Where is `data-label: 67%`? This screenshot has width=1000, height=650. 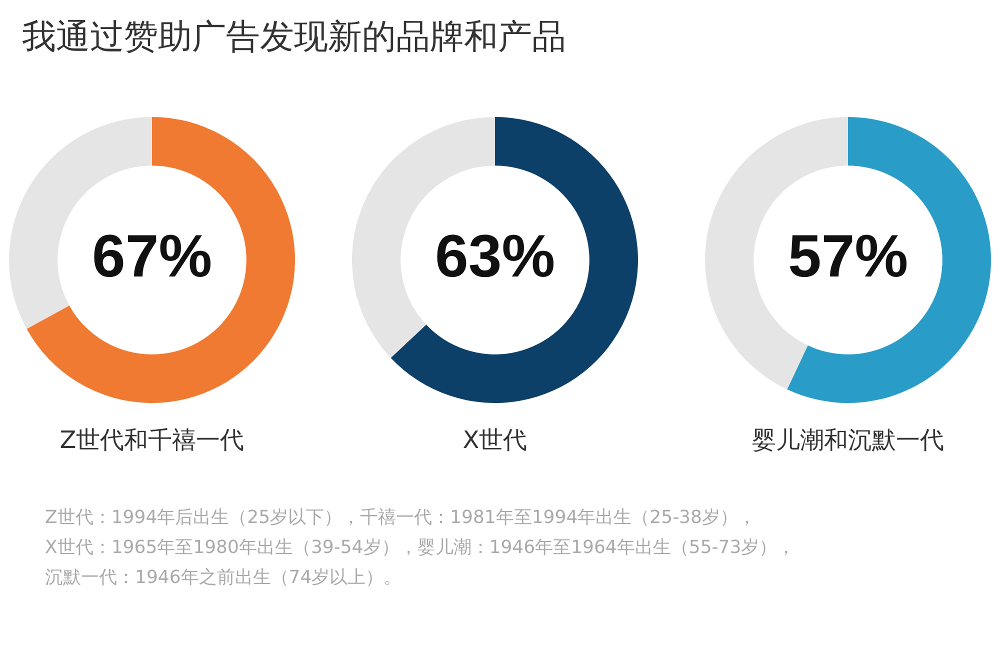
data-label: 67% is located at coordinates (152, 256).